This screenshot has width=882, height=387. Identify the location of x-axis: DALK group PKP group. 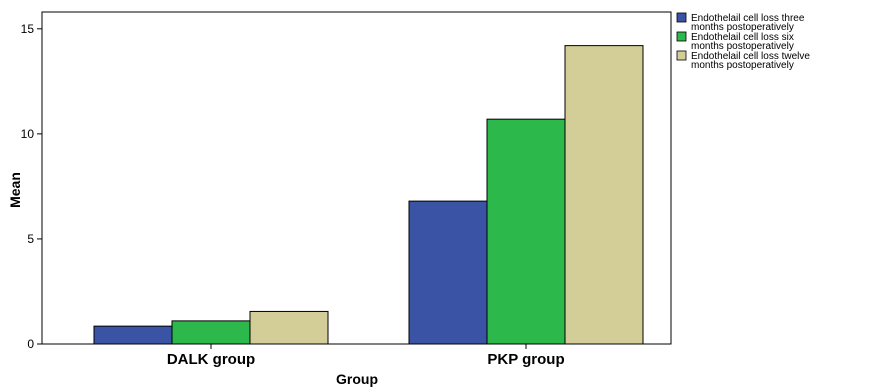
(366, 356).